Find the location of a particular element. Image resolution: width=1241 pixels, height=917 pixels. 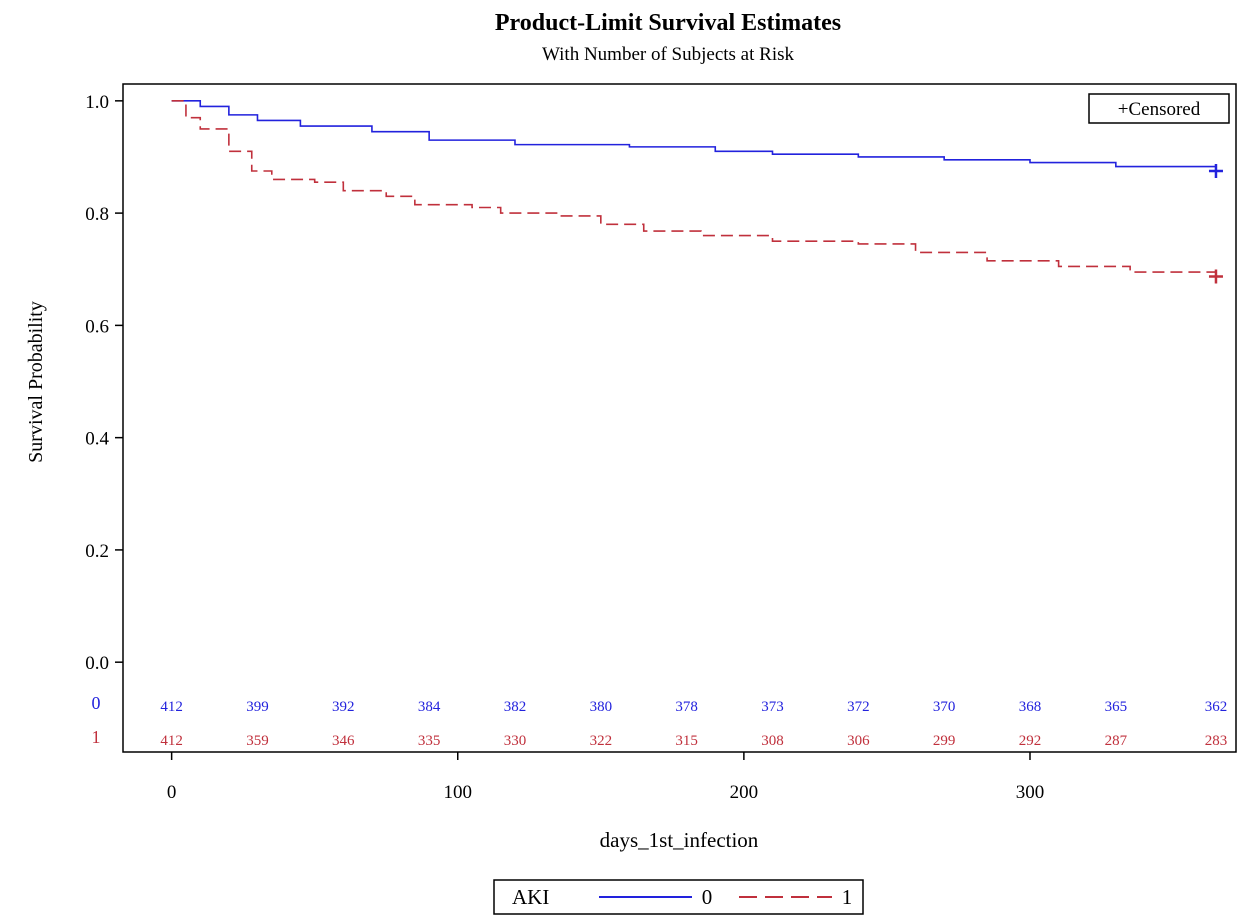

at-risk-value: 335 is located at coordinates (429, 741).